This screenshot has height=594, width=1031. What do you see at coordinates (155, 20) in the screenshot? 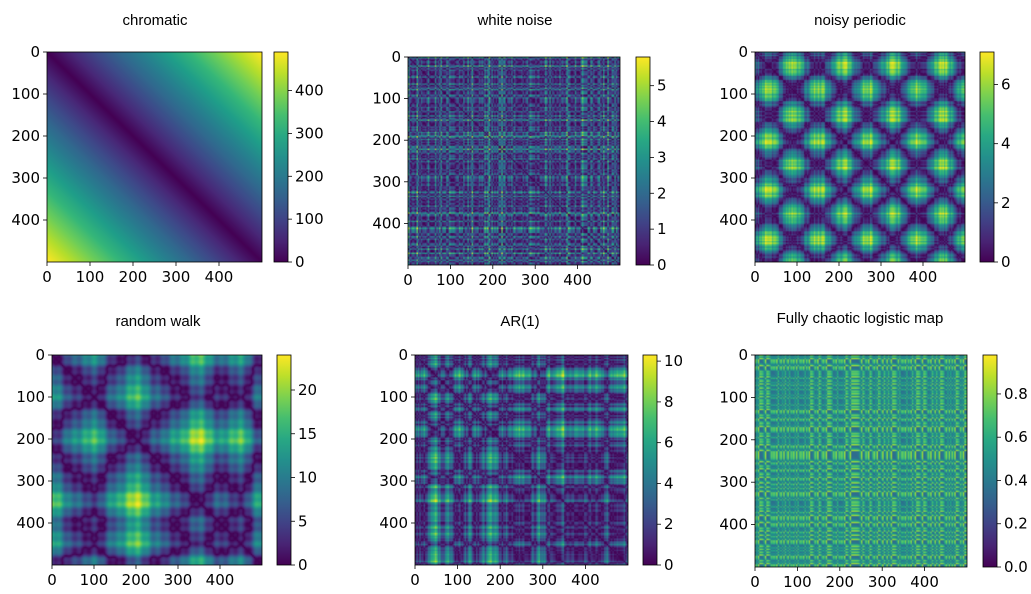
I see `panel-title: chromatic` at bounding box center [155, 20].